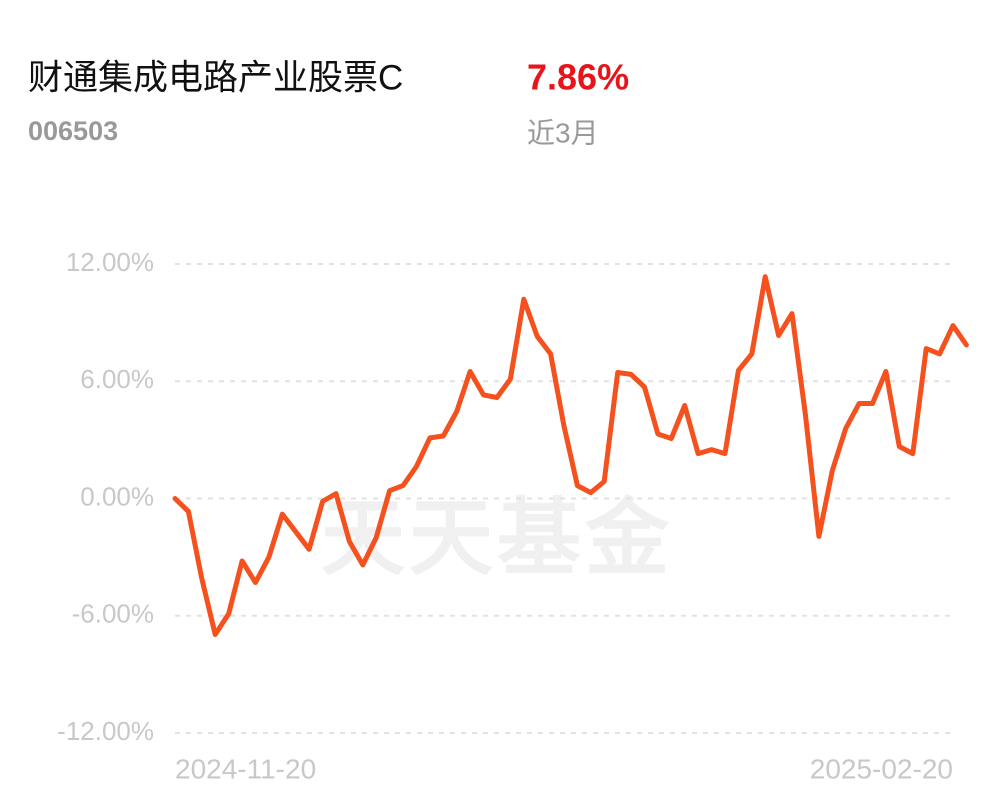  What do you see at coordinates (105, 731) in the screenshot?
I see `y-tick-label: -12.00%` at bounding box center [105, 731].